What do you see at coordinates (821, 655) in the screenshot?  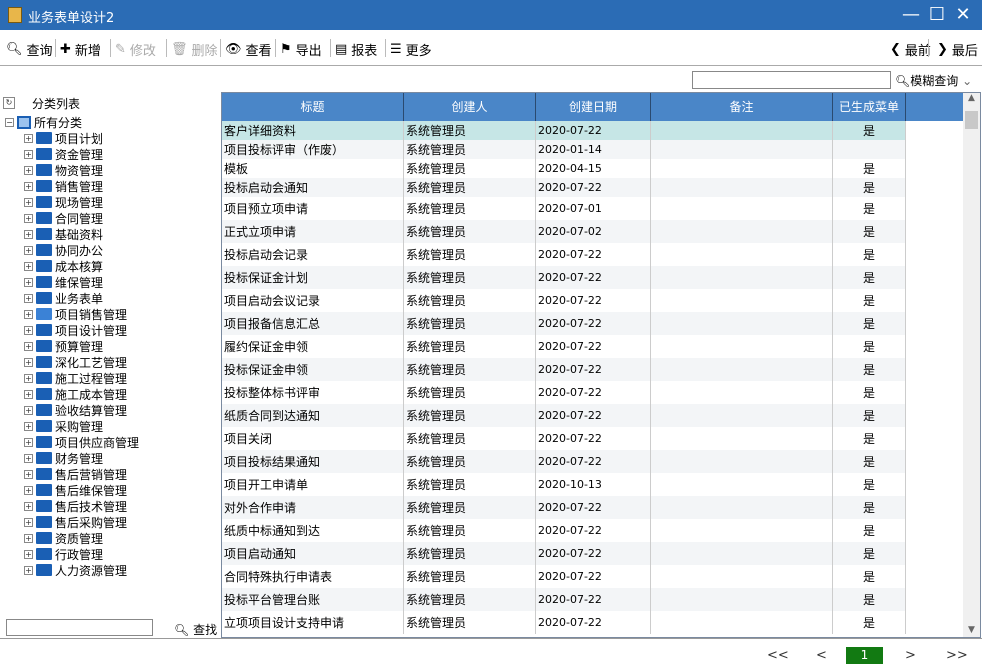 I see `prev-page-link: <` at bounding box center [821, 655].